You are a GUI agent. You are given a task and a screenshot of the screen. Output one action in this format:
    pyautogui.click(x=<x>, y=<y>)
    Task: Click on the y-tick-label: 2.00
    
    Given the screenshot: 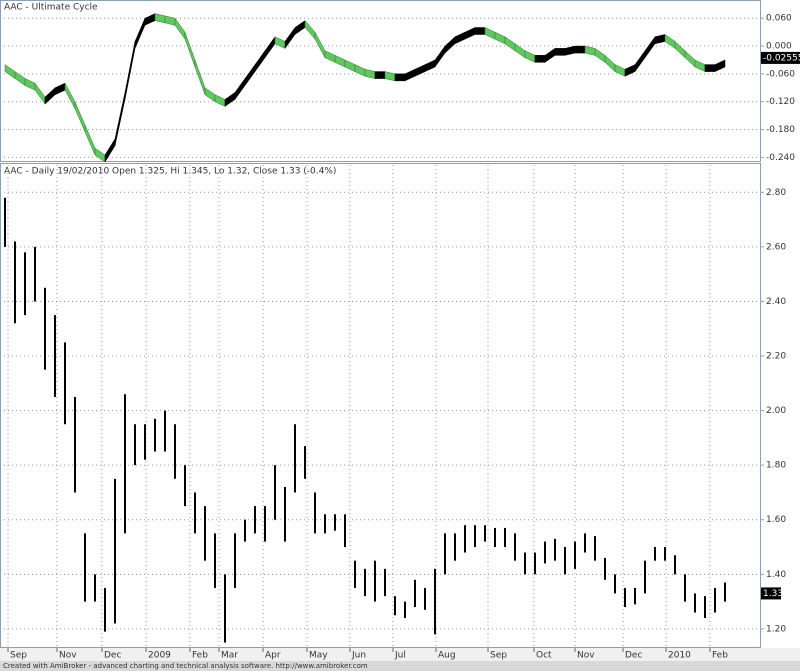 What is the action you would take?
    pyautogui.click(x=776, y=411)
    